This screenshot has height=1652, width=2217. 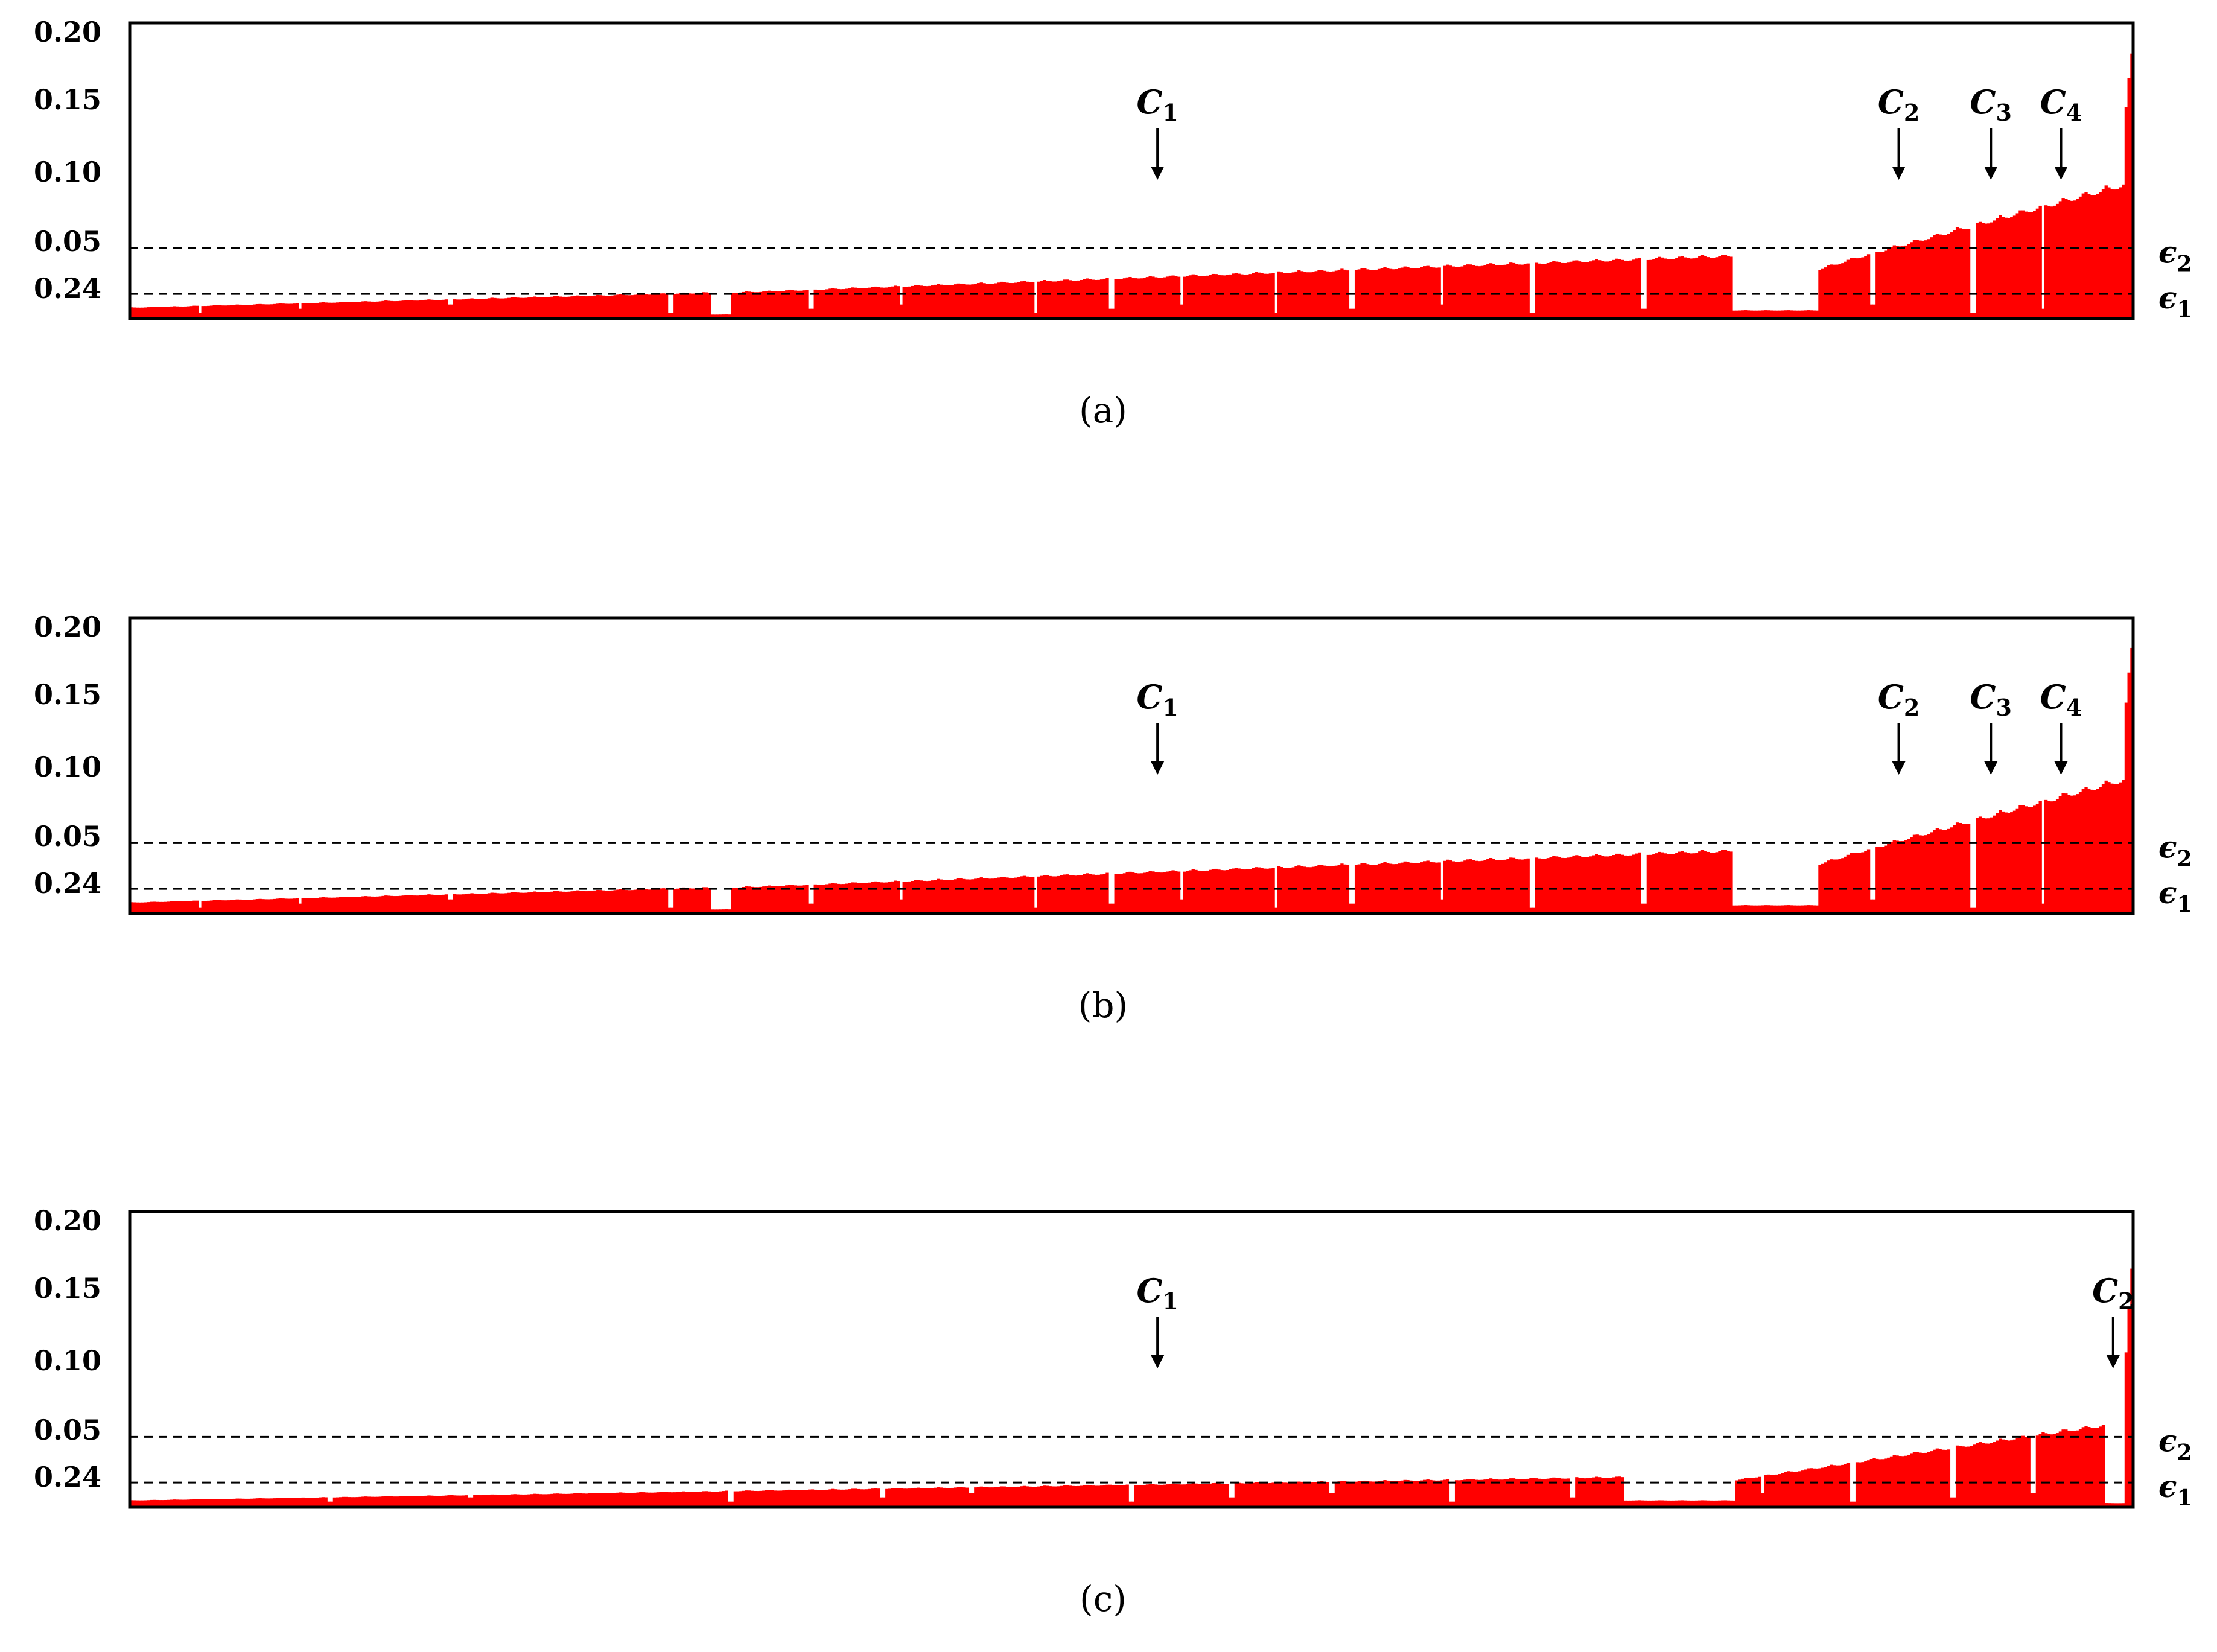 I want to click on cluster-label-2: C2, so click(x=1899, y=699).